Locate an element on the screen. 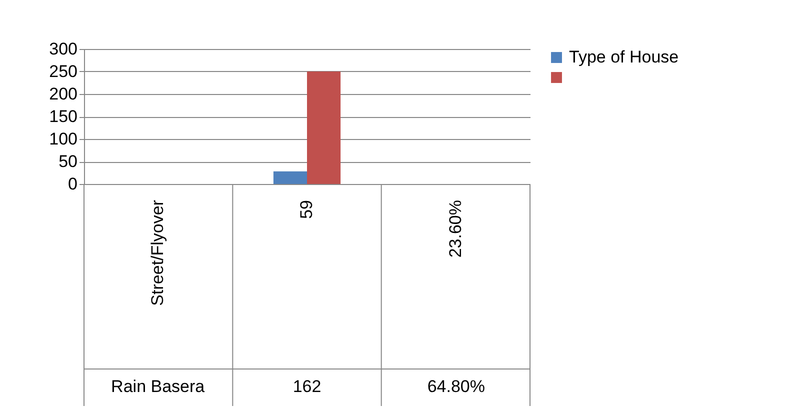  text: 162 is located at coordinates (307, 386).